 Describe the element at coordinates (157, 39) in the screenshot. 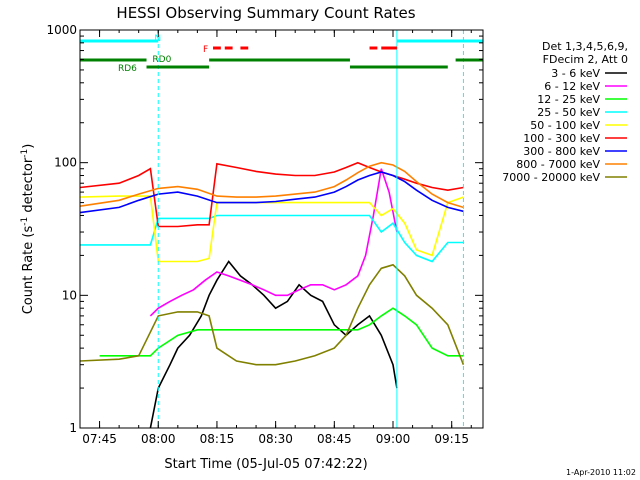

I see `flag-label: N` at that location.